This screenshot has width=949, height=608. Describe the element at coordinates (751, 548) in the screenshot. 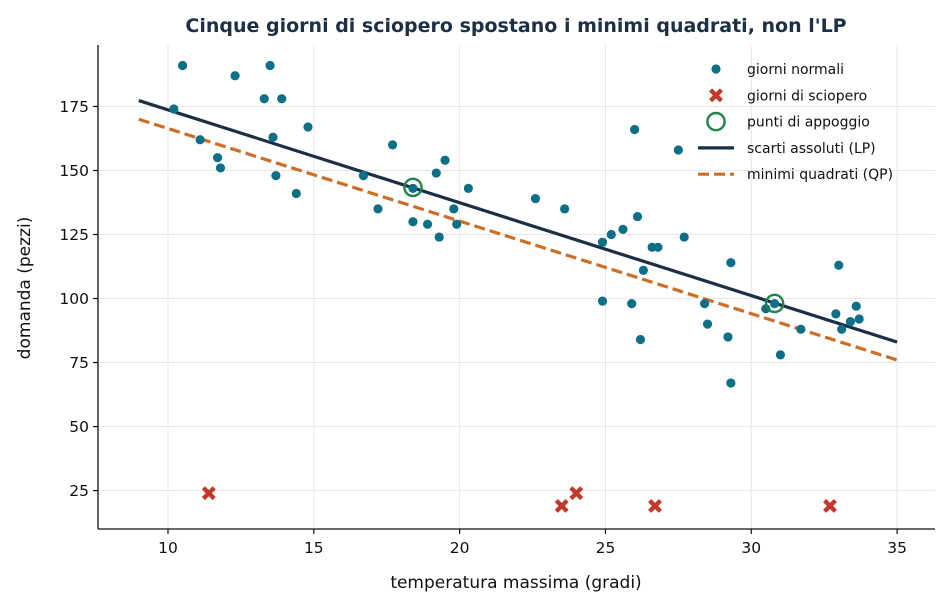

I see `x-tick-label: 30` at that location.